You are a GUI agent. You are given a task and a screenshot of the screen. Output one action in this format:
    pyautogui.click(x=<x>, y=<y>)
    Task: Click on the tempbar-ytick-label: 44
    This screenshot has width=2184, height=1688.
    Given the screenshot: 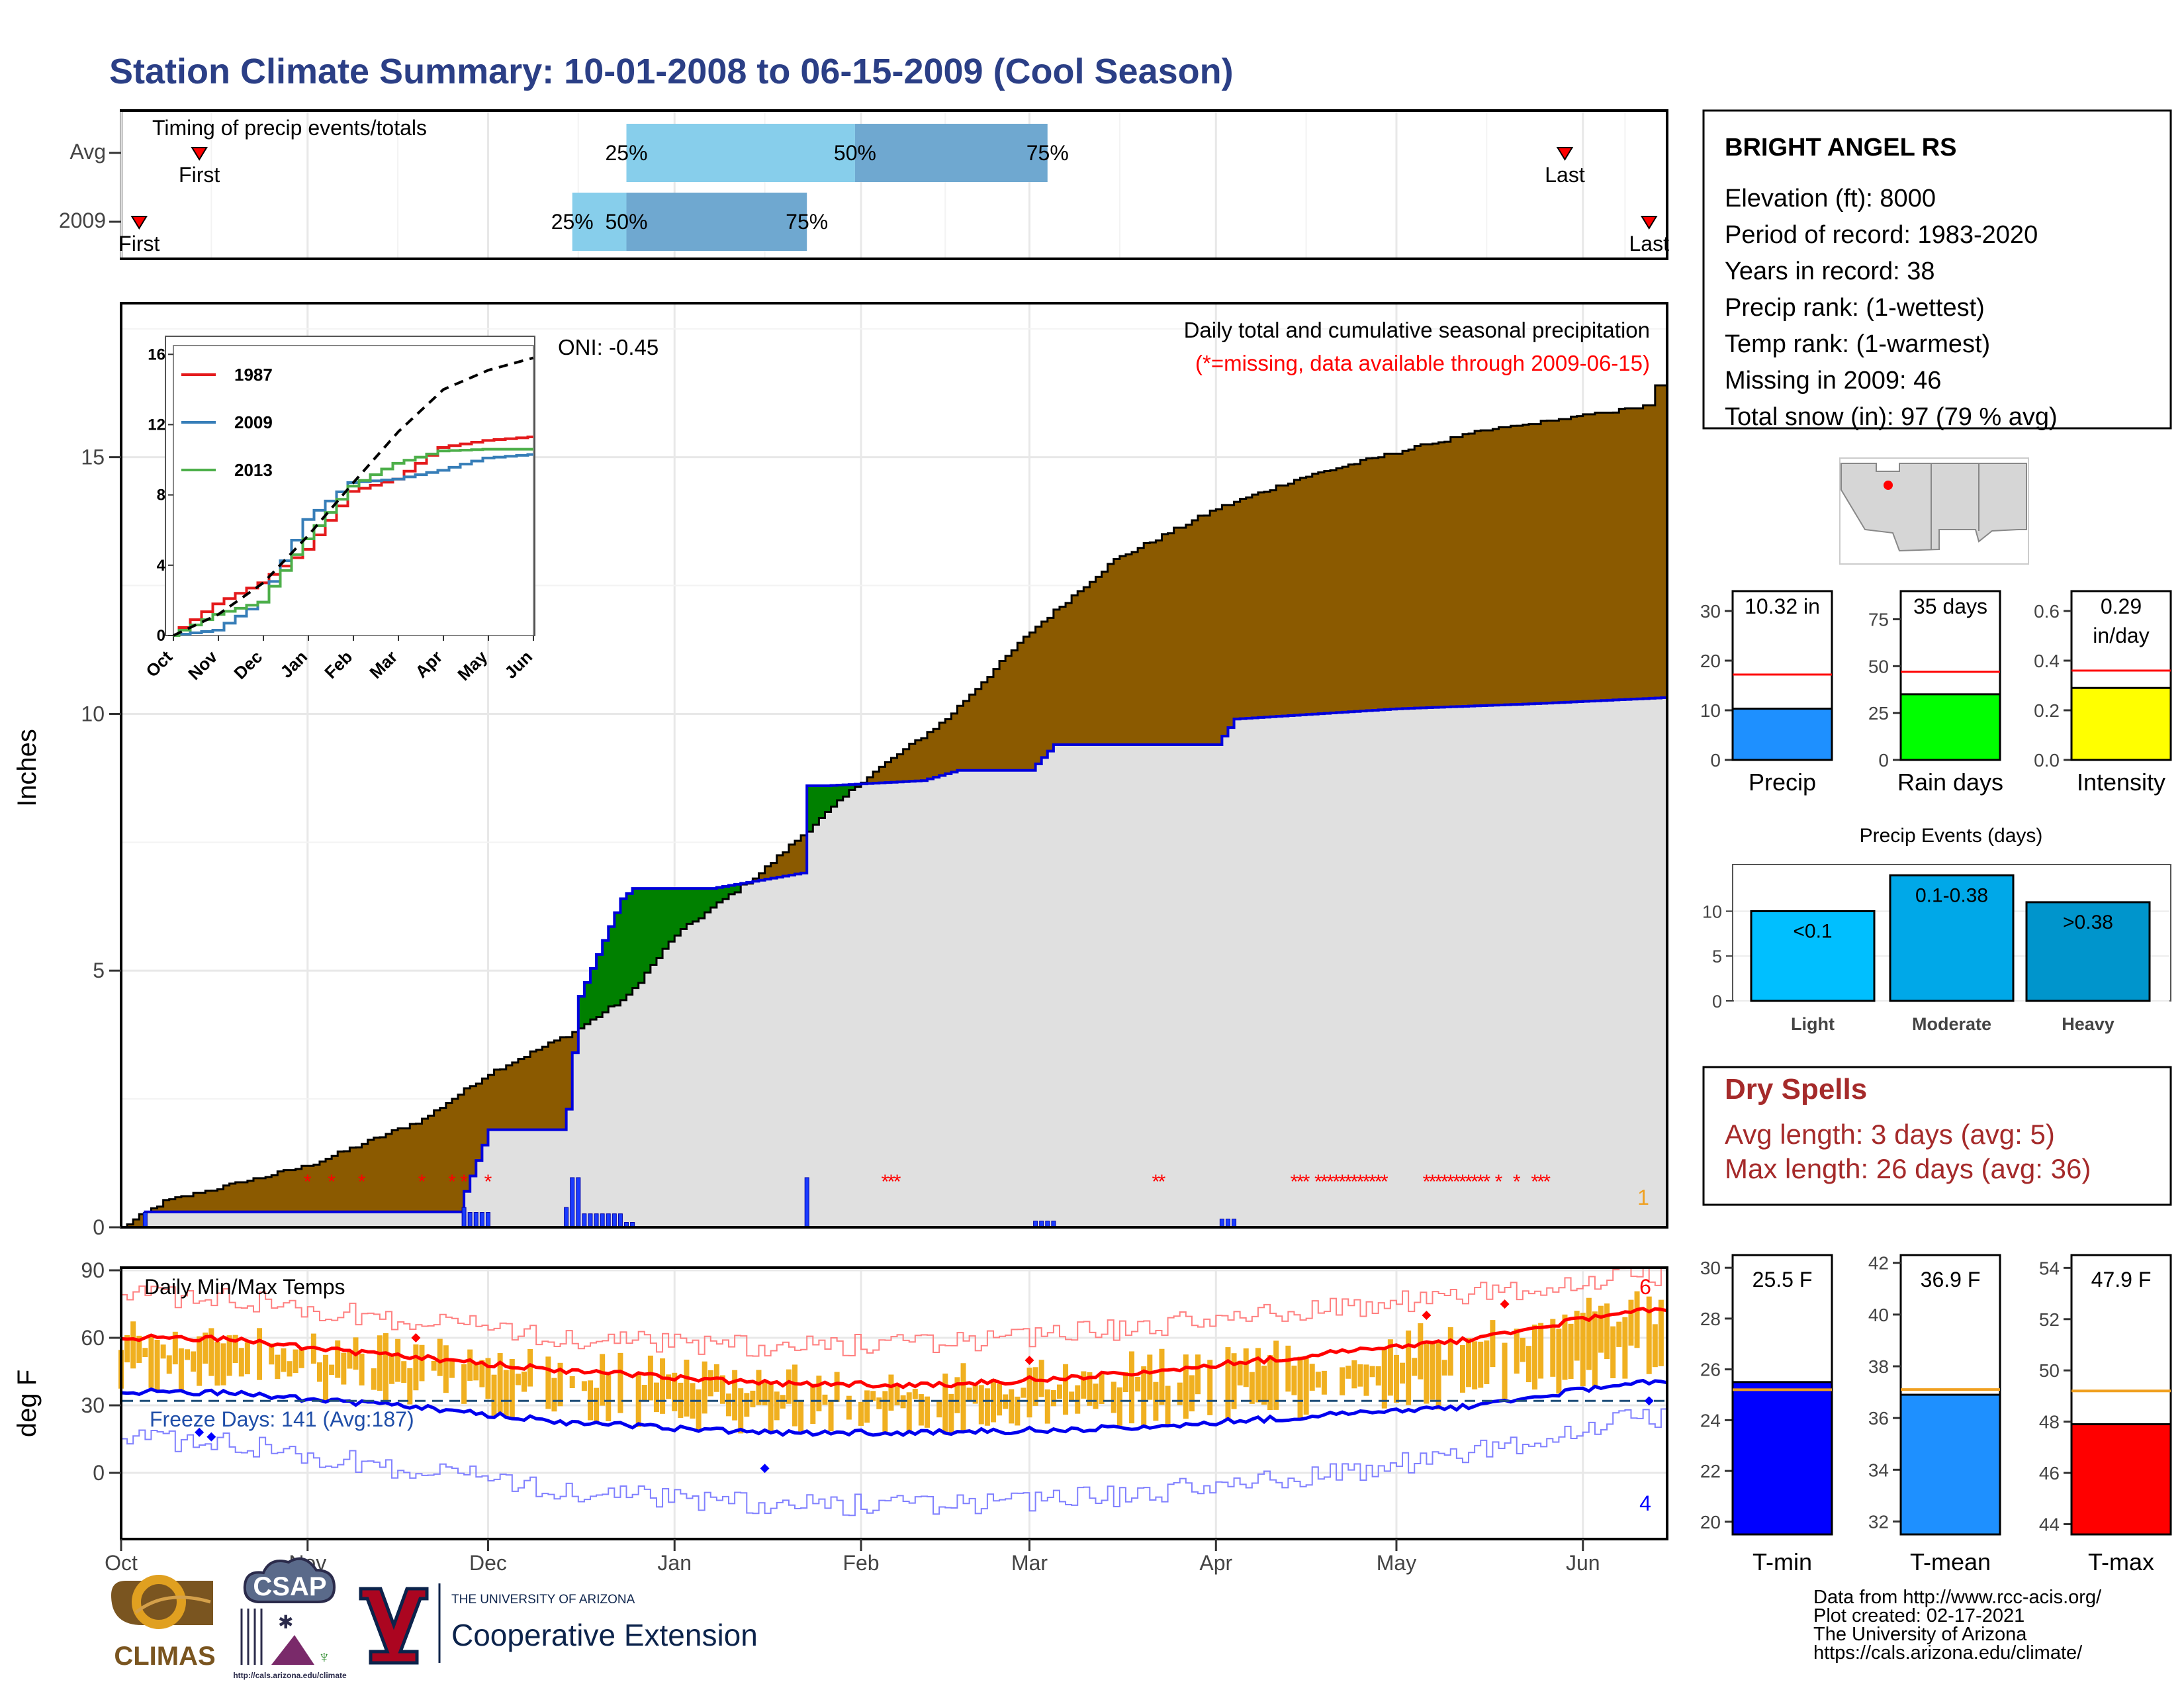 What is the action you would take?
    pyautogui.click(x=2049, y=1525)
    